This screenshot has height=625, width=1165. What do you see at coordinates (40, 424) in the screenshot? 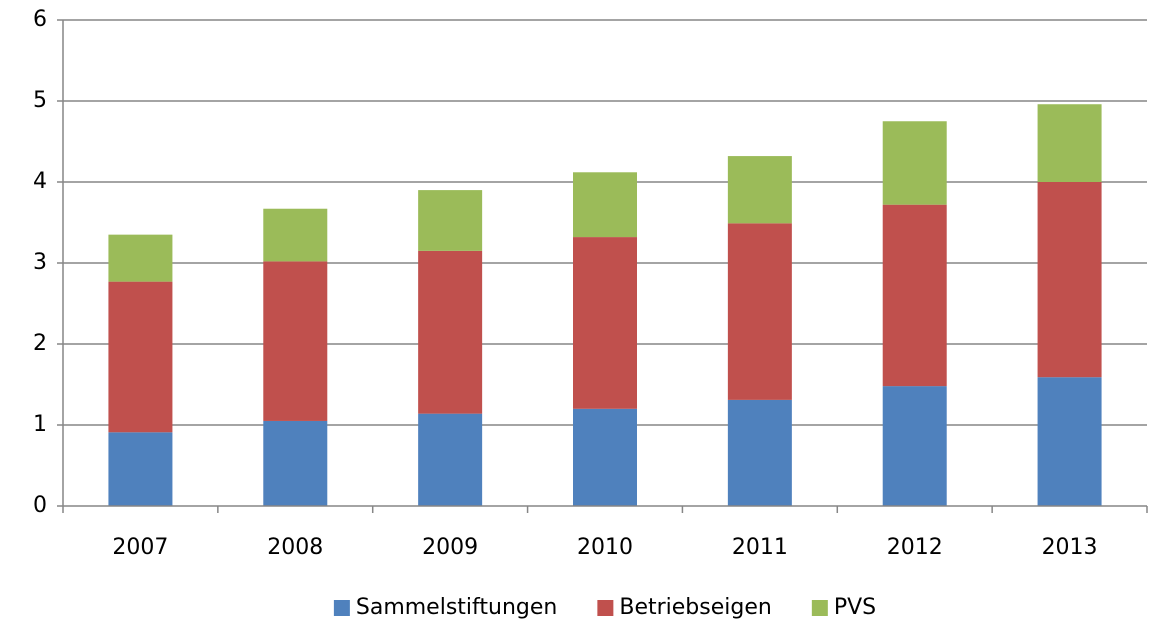
I see `y-tick-label: 1` at bounding box center [40, 424].